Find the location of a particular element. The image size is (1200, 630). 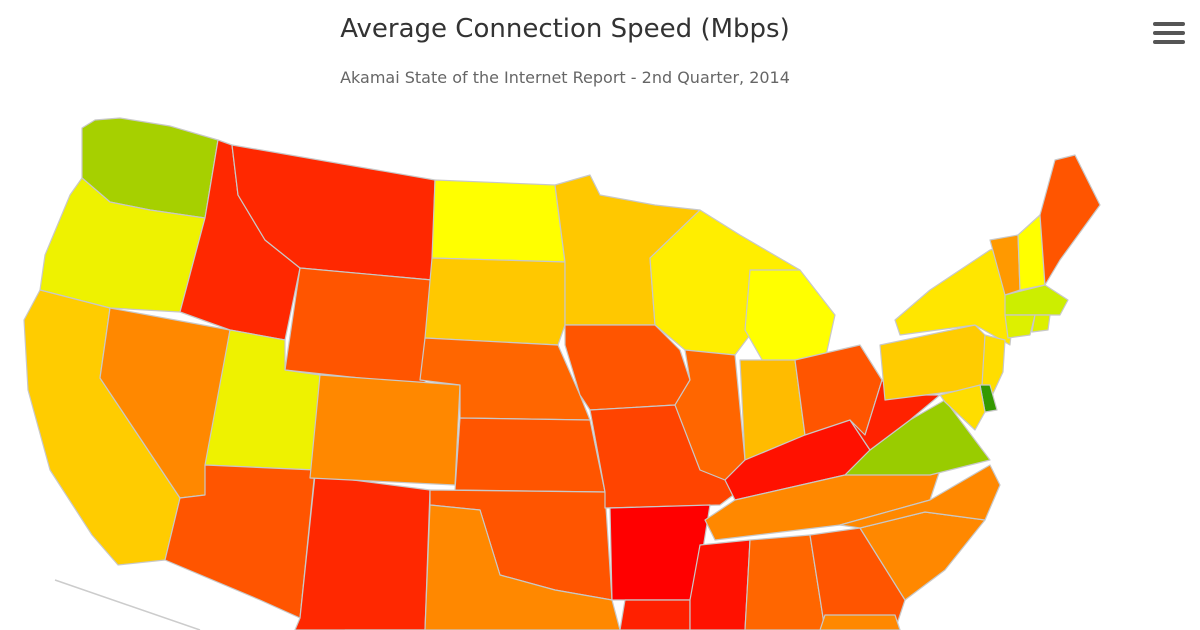

state-north-dakota is located at coordinates (498, 221).